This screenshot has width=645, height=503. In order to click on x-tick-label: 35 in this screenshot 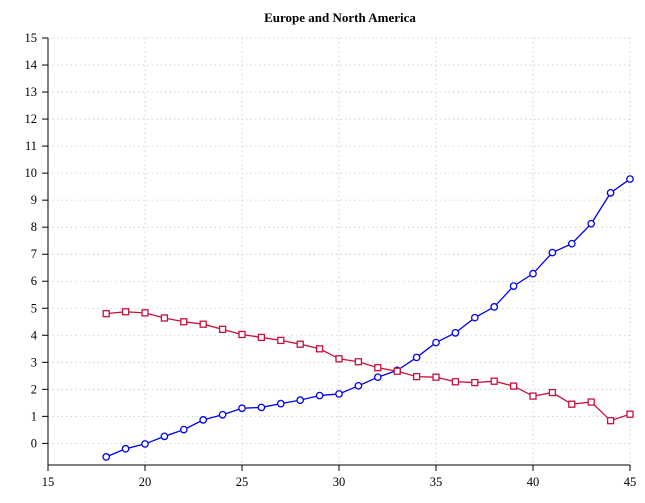, I will do `click(436, 482)`.